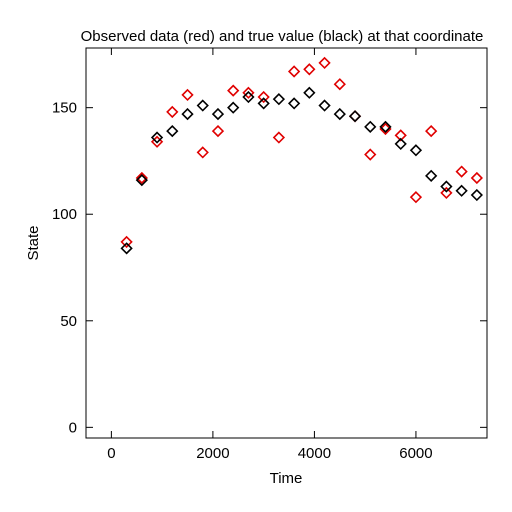 The height and width of the screenshot is (512, 512). What do you see at coordinates (314, 453) in the screenshot?
I see `x-tick-label: 4000` at bounding box center [314, 453].